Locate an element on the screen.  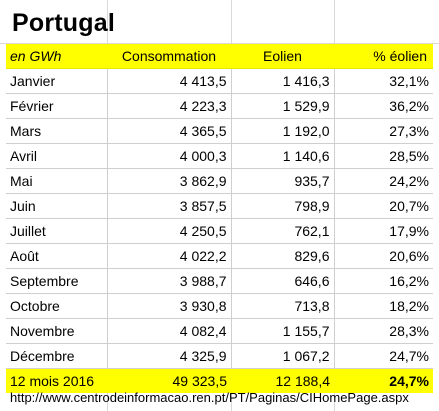
consumption-cell: 4 365,5 is located at coordinates (169, 131).